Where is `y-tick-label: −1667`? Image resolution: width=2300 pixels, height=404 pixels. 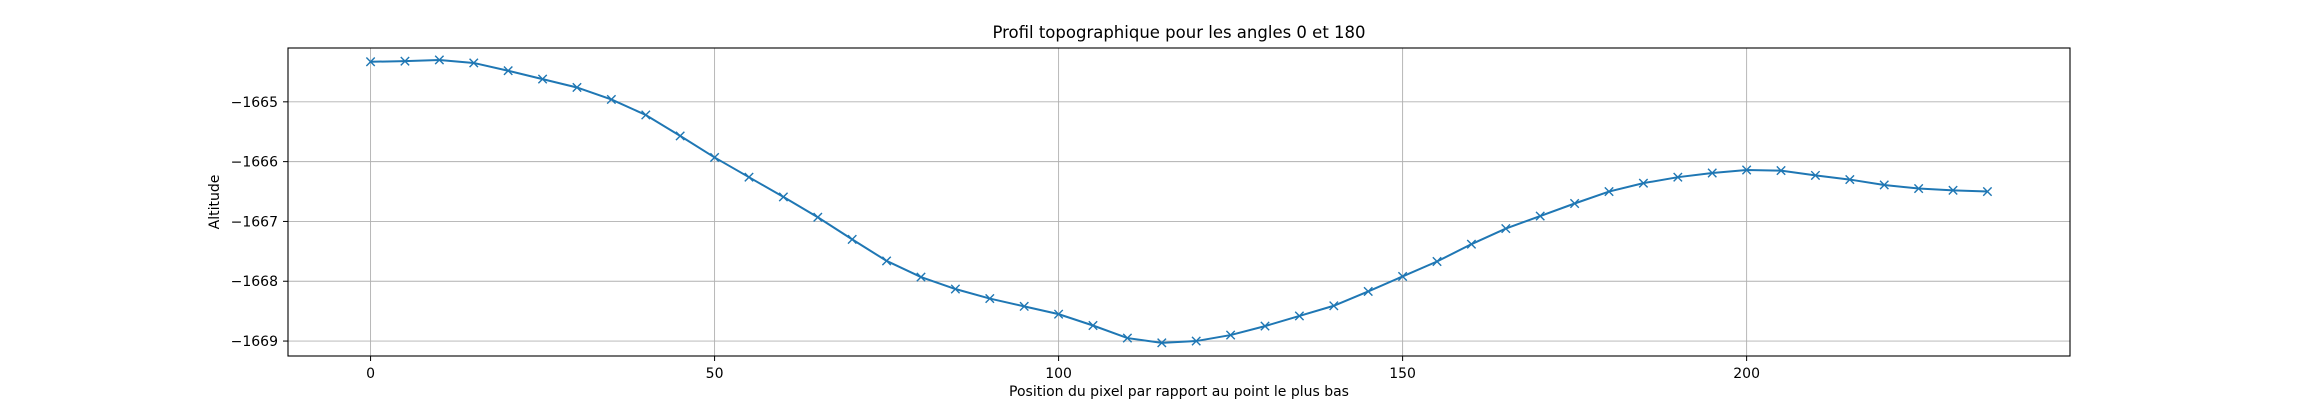 y-tick-label: −1667 is located at coordinates (254, 222).